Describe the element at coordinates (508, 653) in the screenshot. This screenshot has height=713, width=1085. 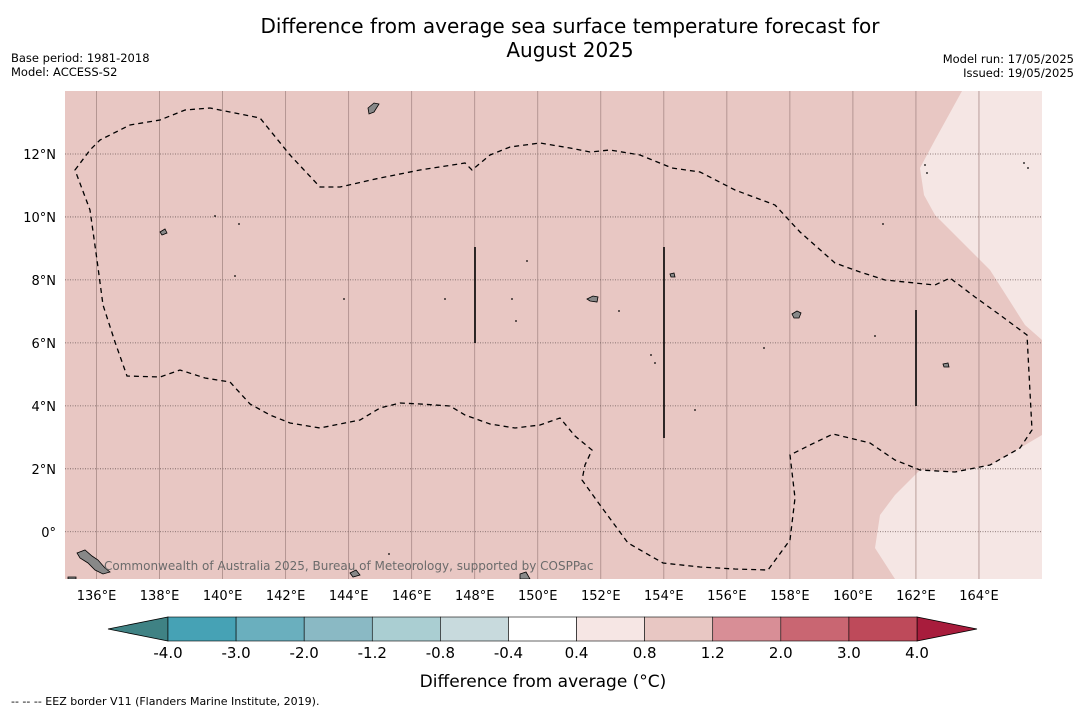
I see `colorbar-tick-label: -0.4` at that location.